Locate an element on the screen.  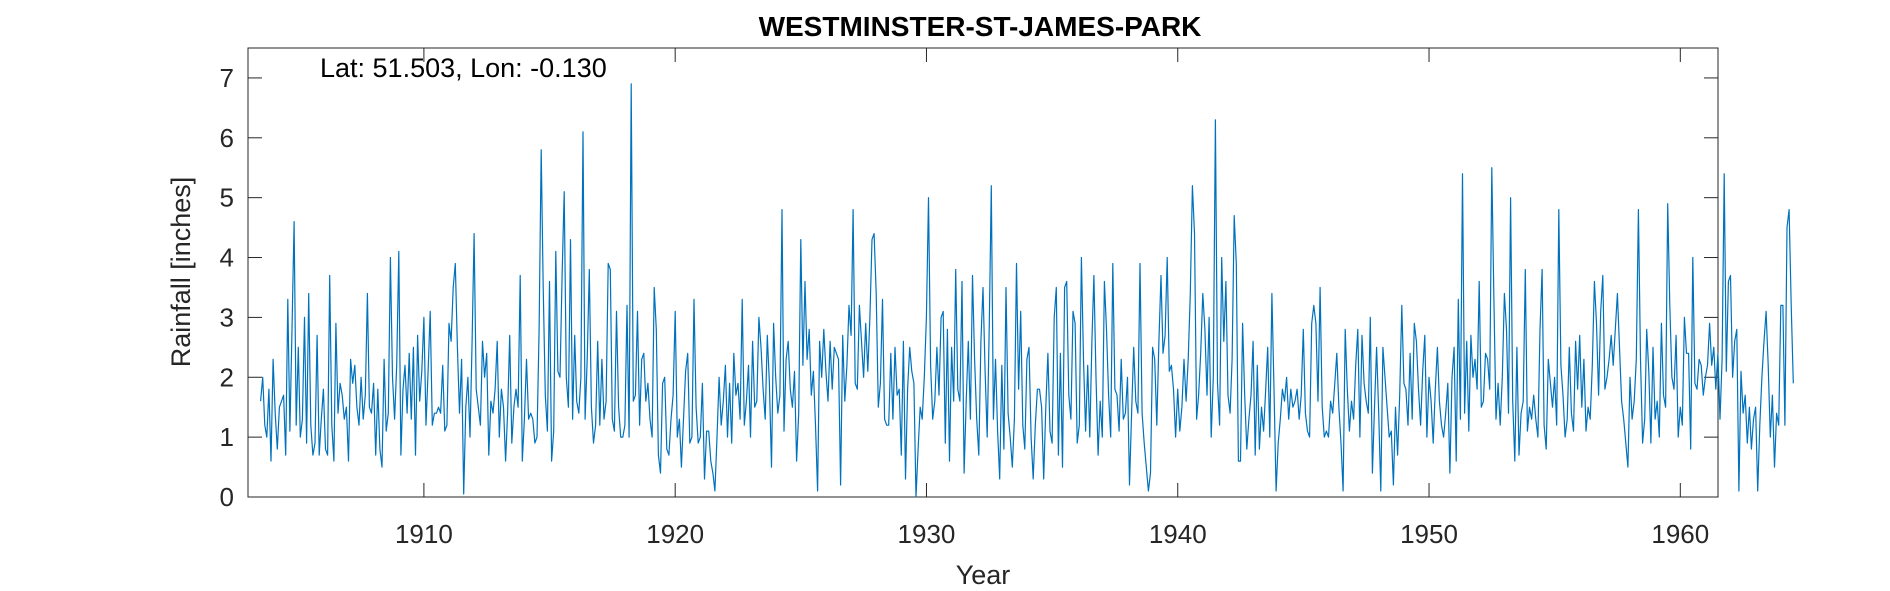
location-annotation: Lat: 51.503, Lon: -0.130 is located at coordinates (463, 68).